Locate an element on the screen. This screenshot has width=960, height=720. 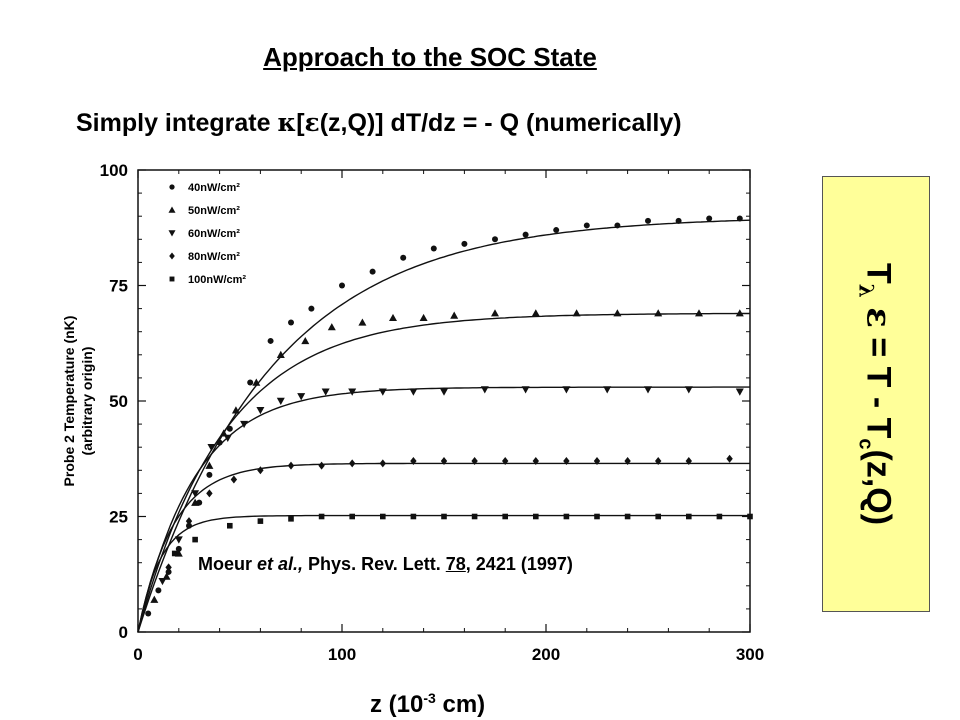
x-tick-label-1: 100 is located at coordinates (342, 654).